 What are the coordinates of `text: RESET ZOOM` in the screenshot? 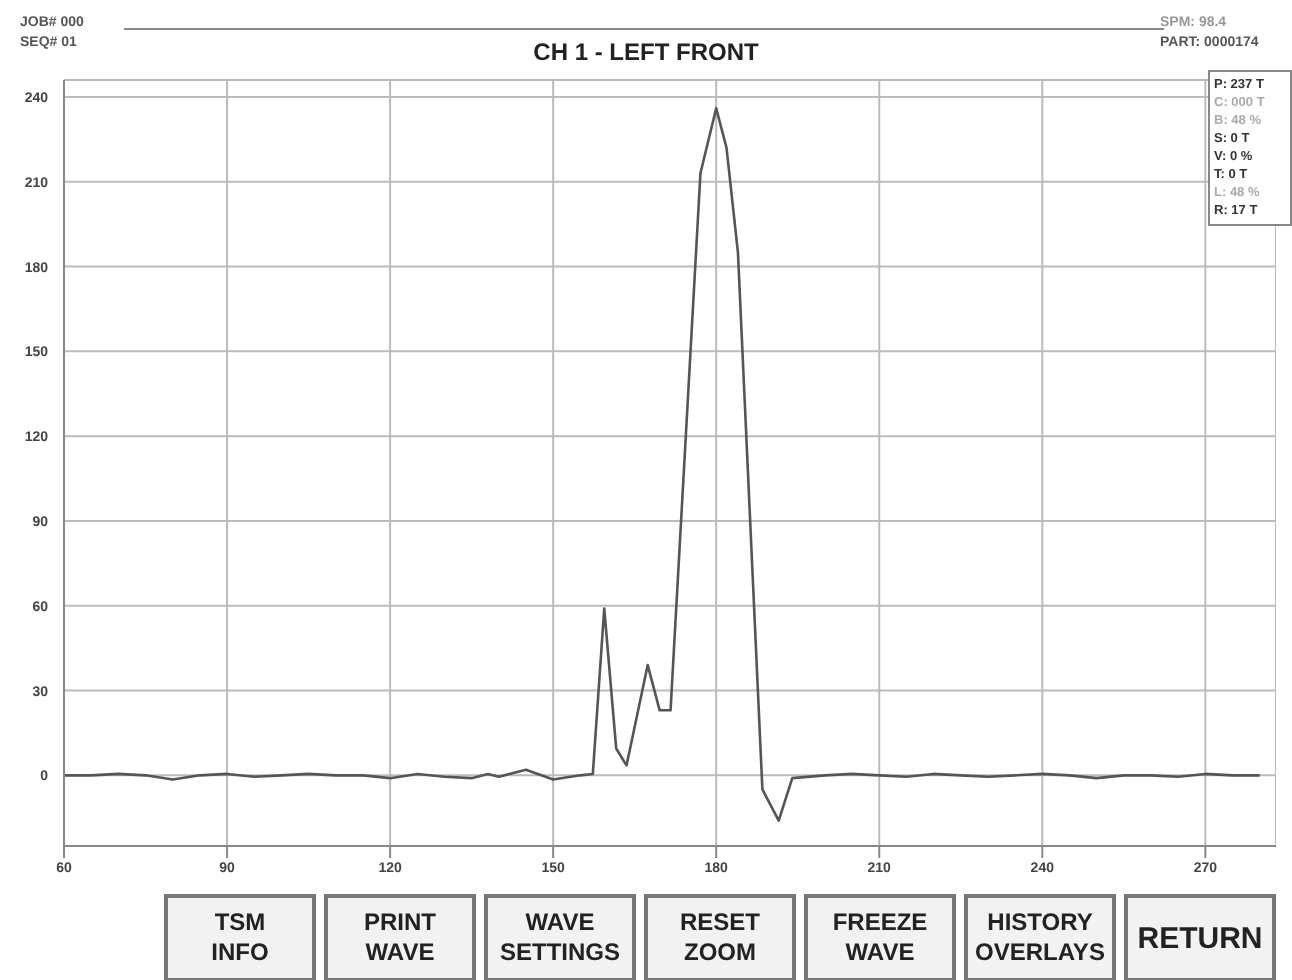 It's located at (719, 938).